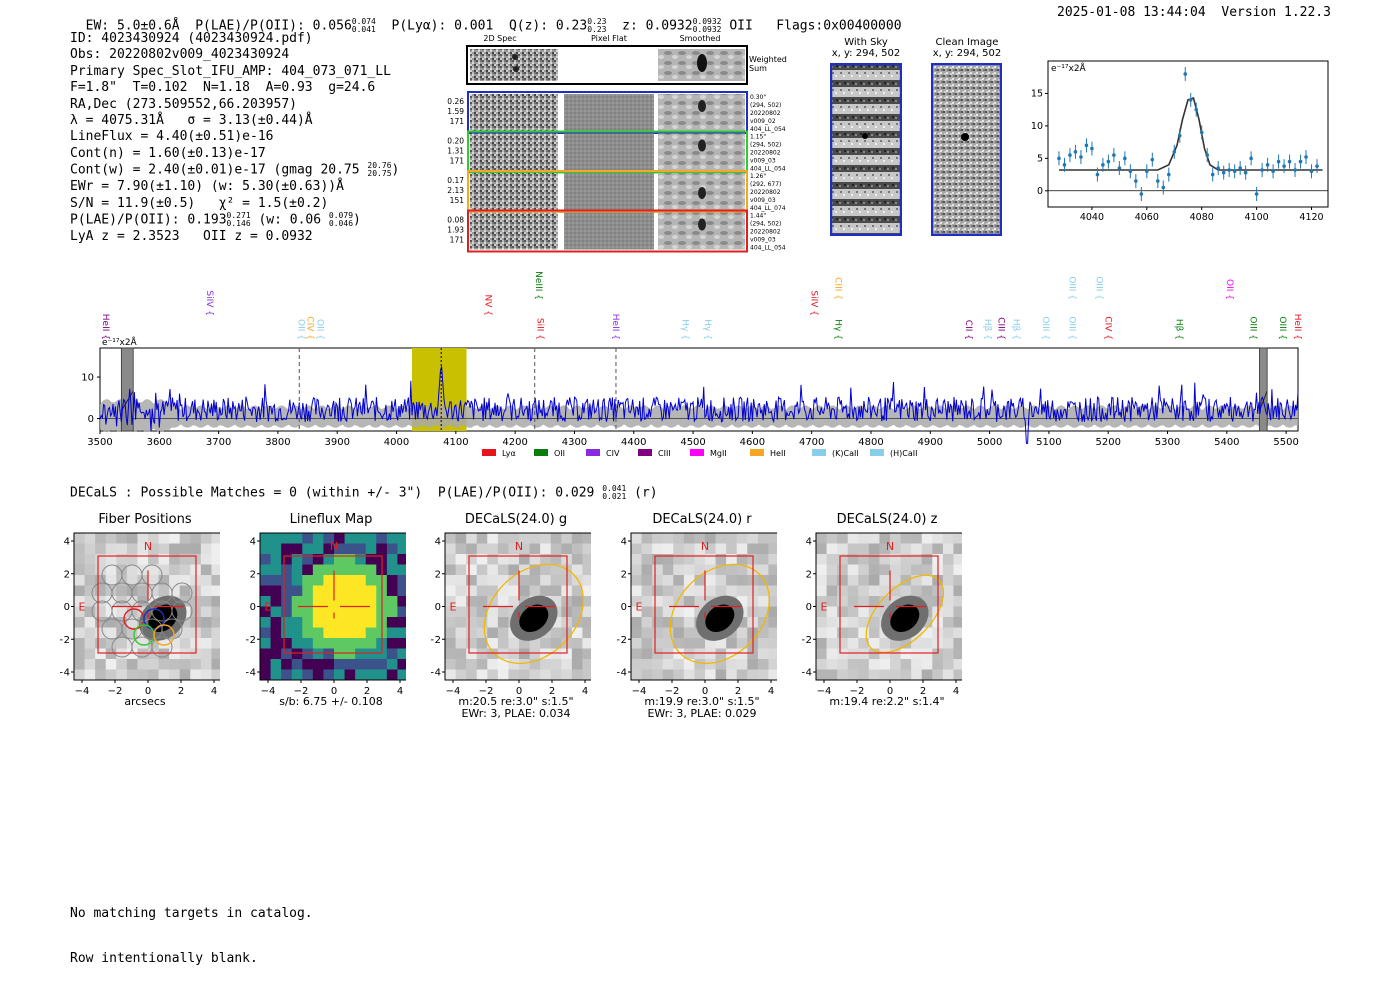  Describe the element at coordinates (331, 519) in the screenshot. I see `stamp-title: Lineflux Map` at that location.